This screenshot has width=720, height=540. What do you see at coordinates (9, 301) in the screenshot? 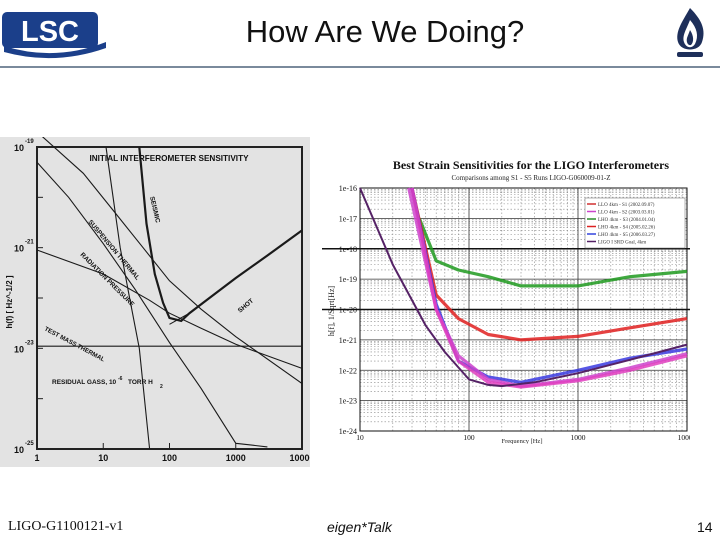
I see `y-axis-label: h(f) [ Hz^-1/2 ]` at bounding box center [9, 301].